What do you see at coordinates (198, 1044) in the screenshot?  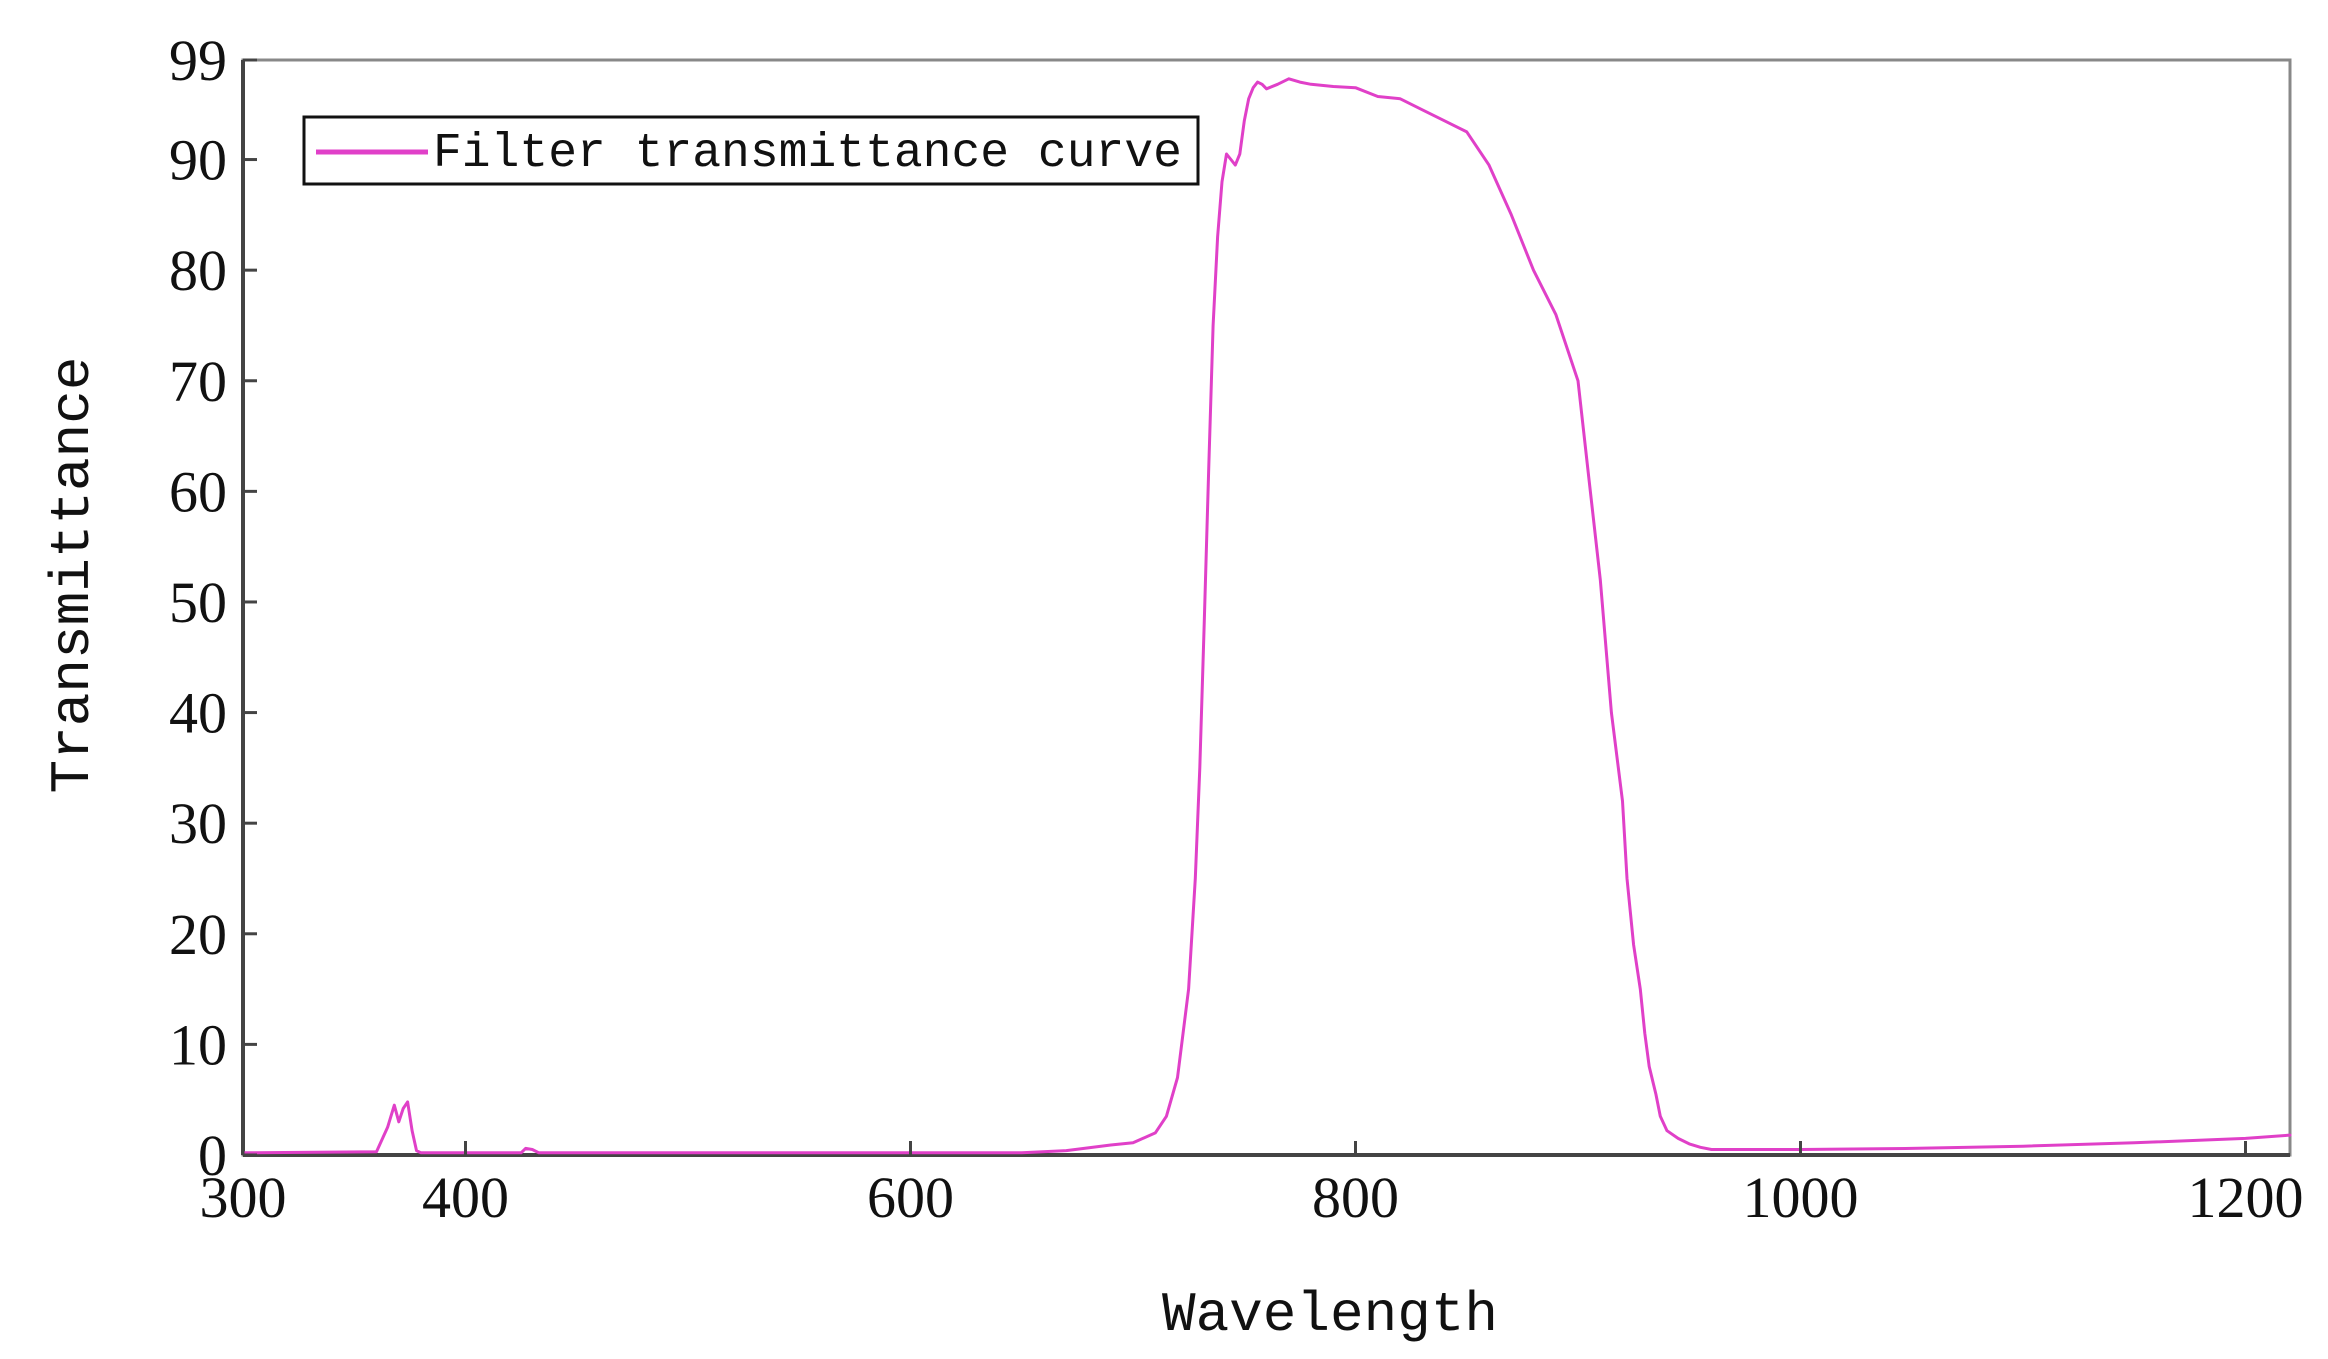 I see `y-tick-label: 10` at bounding box center [198, 1044].